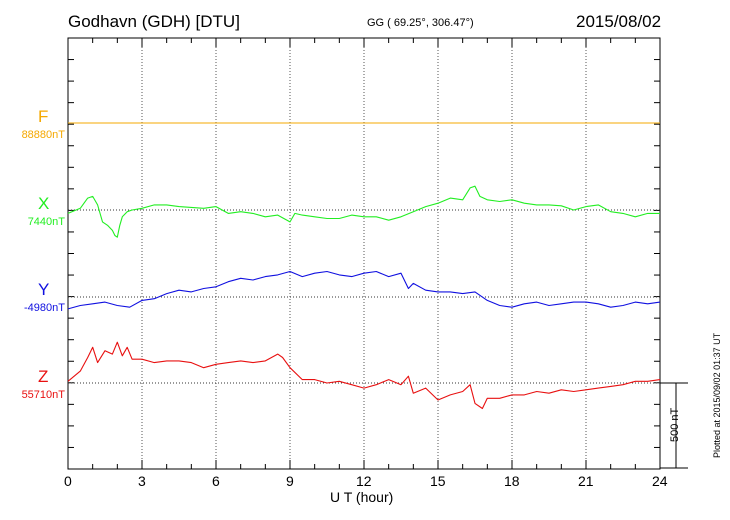 Image resolution: width=730 pixels, height=520 pixels. Describe the element at coordinates (717, 395) in the screenshot. I see `plotted-timestamp: Plotted at 2015/09/02 01:37 UT` at that location.